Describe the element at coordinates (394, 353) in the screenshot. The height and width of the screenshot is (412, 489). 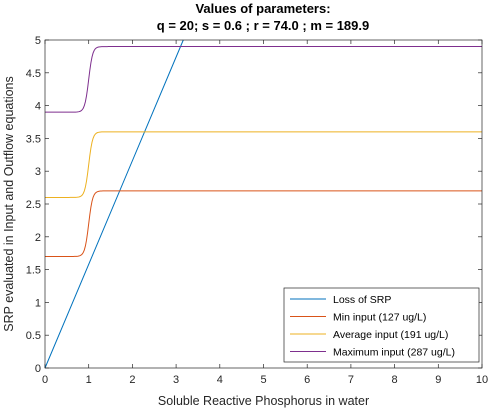
I see `legend-label: Maximum input (287 ug/L)` at that location.